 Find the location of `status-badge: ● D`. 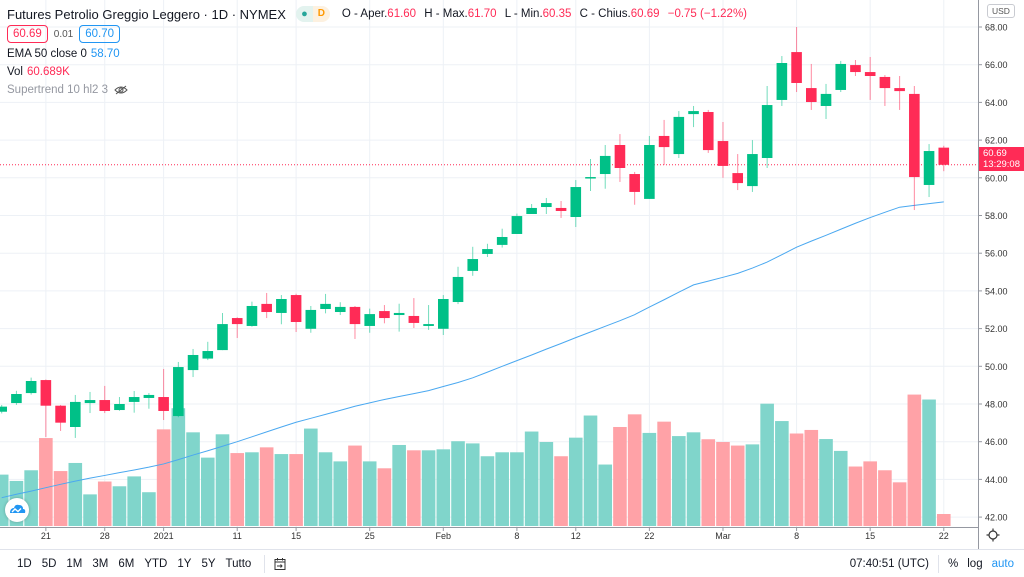

status-badge: ● D is located at coordinates (312, 14).